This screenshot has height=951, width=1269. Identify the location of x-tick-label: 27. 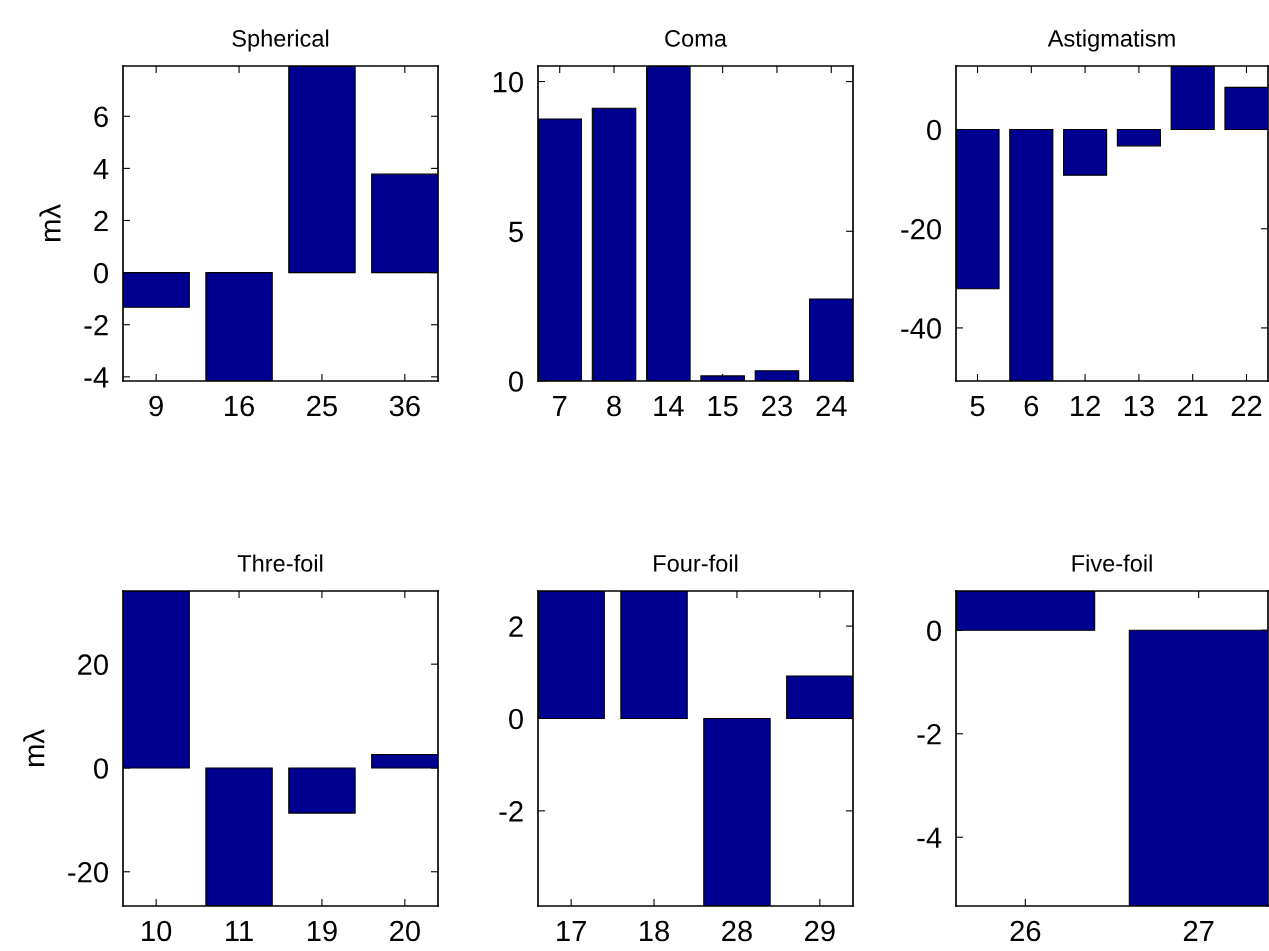
(1198, 931).